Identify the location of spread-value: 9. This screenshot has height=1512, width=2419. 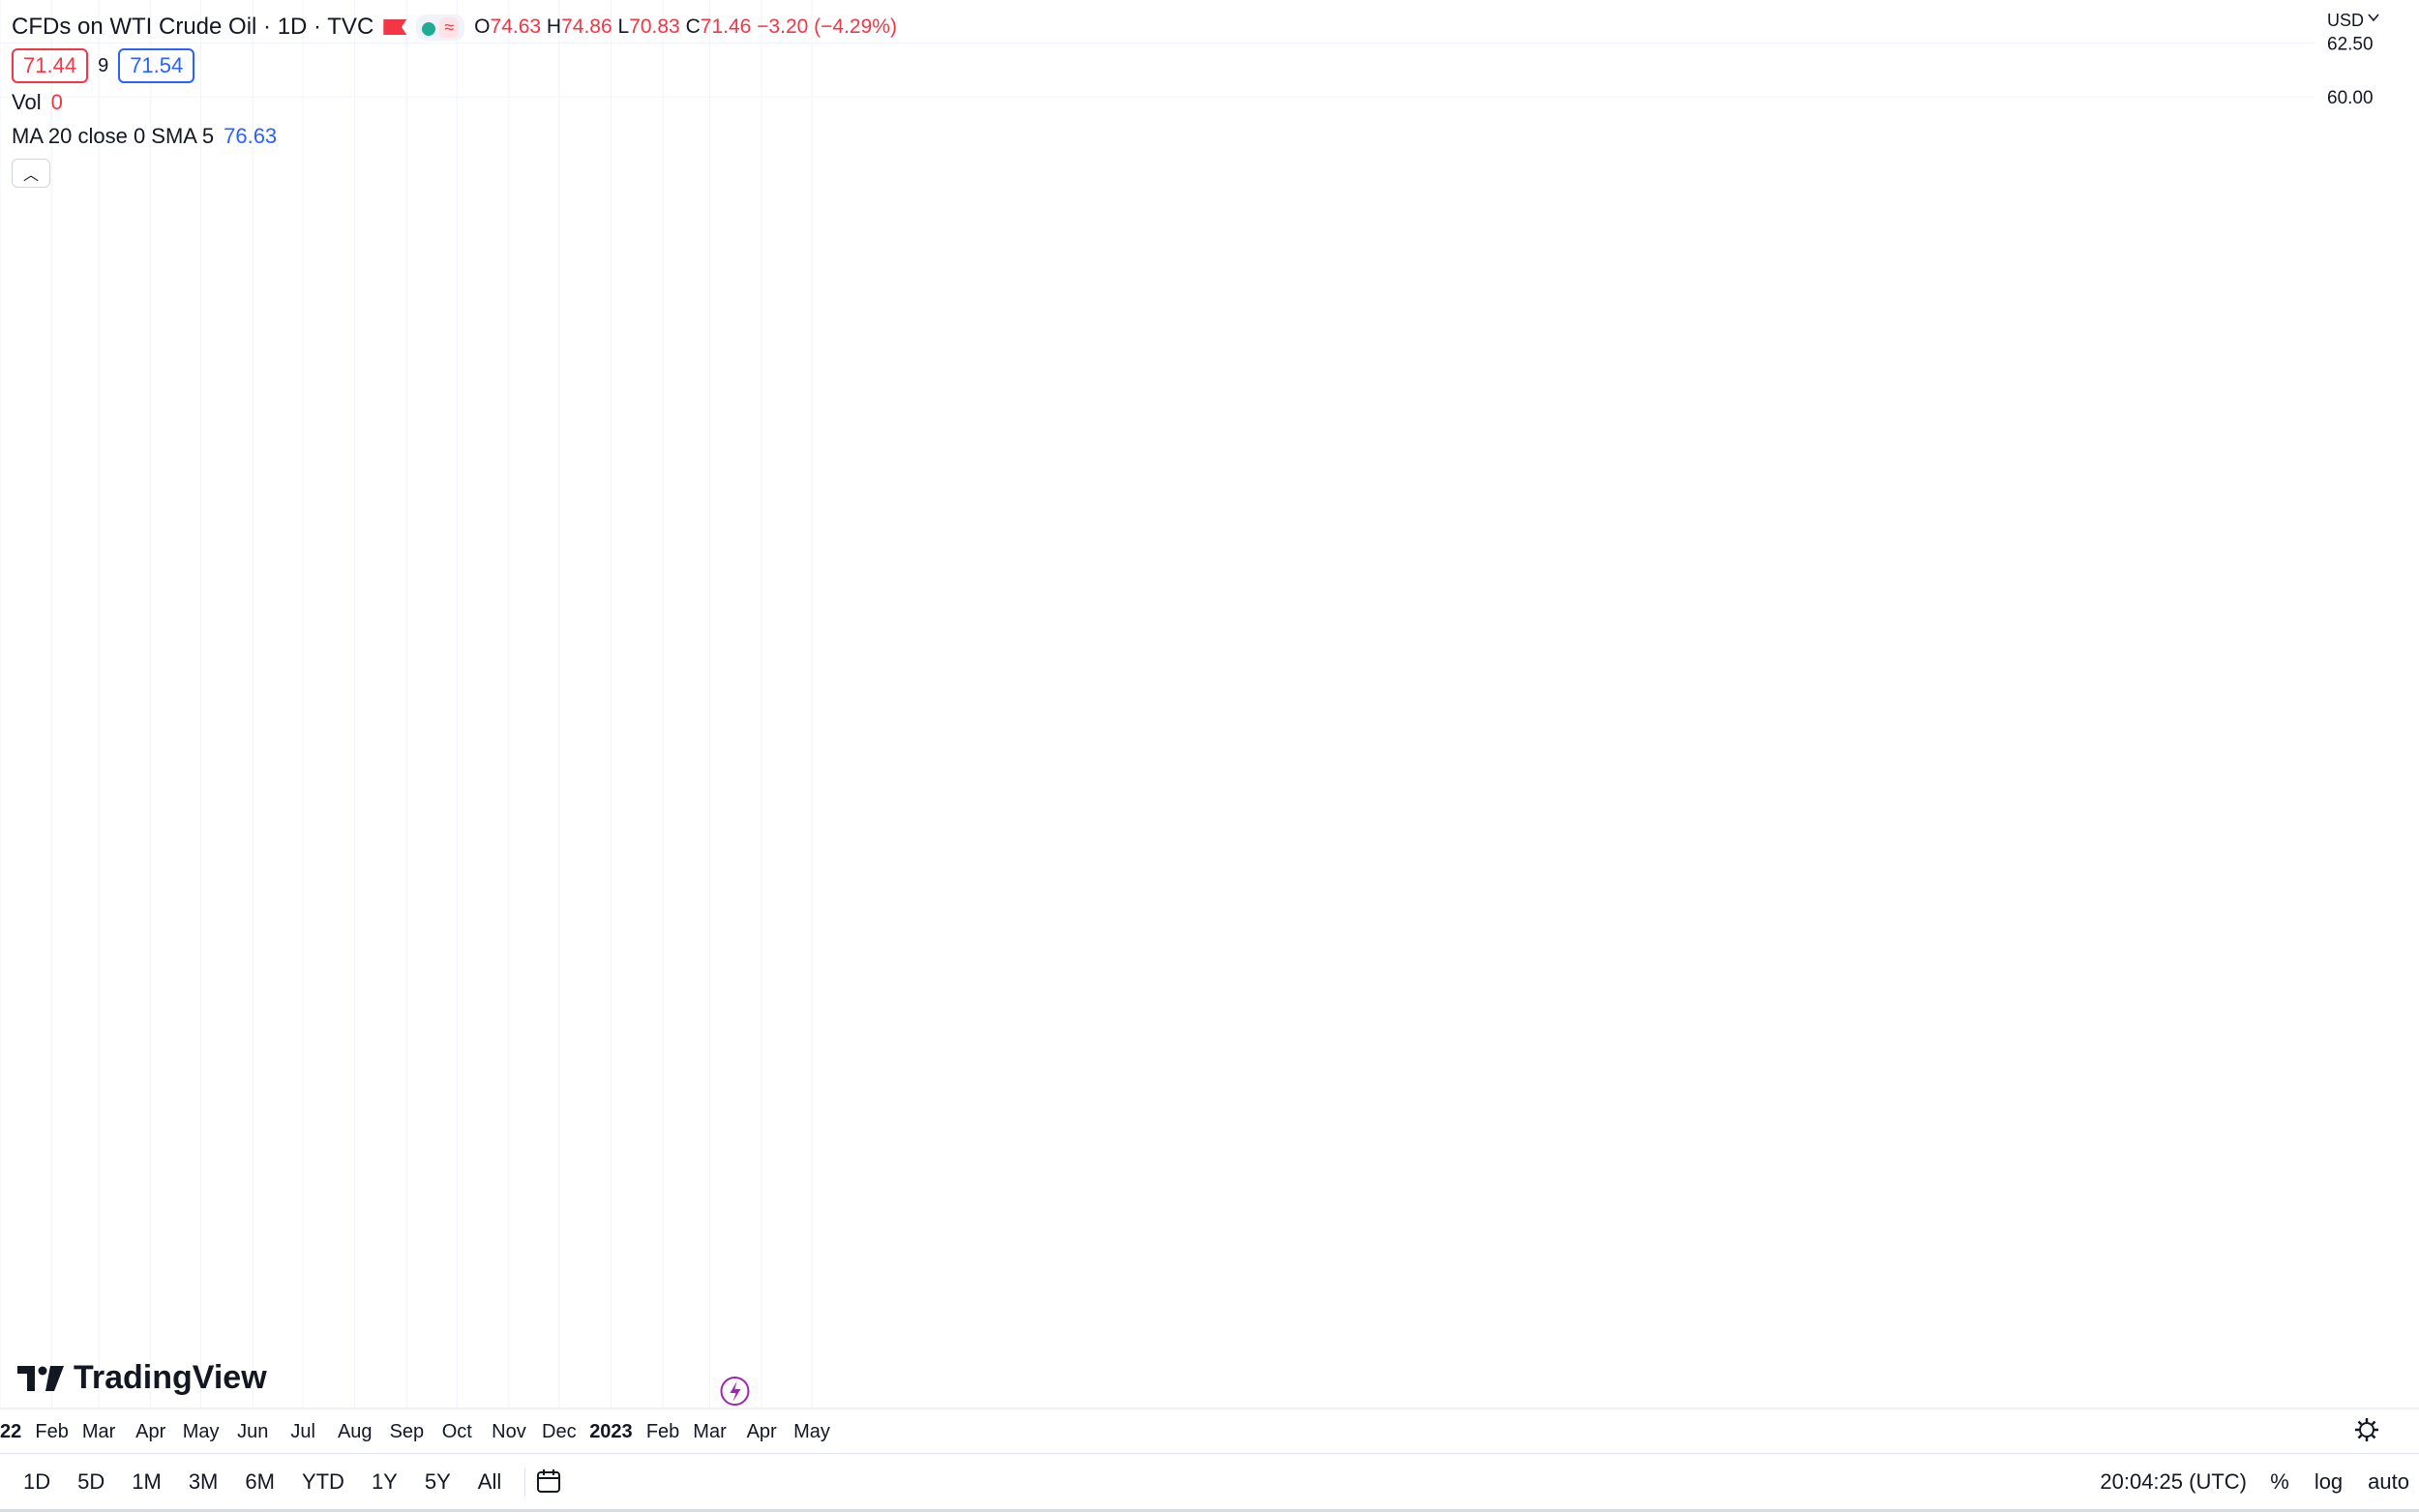
(104, 65).